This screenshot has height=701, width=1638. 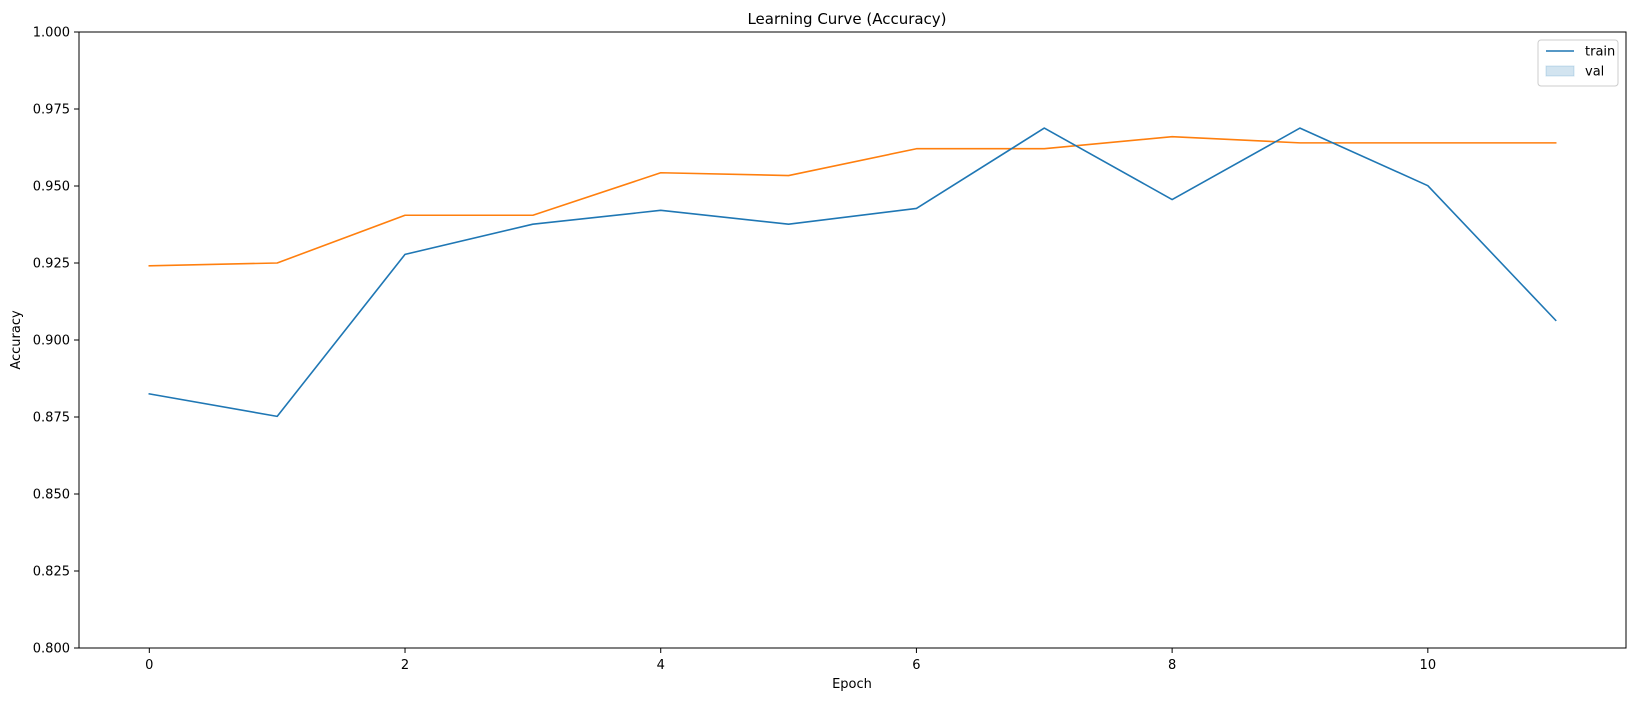 I want to click on y-tick-label: 0.925, so click(x=51, y=264).